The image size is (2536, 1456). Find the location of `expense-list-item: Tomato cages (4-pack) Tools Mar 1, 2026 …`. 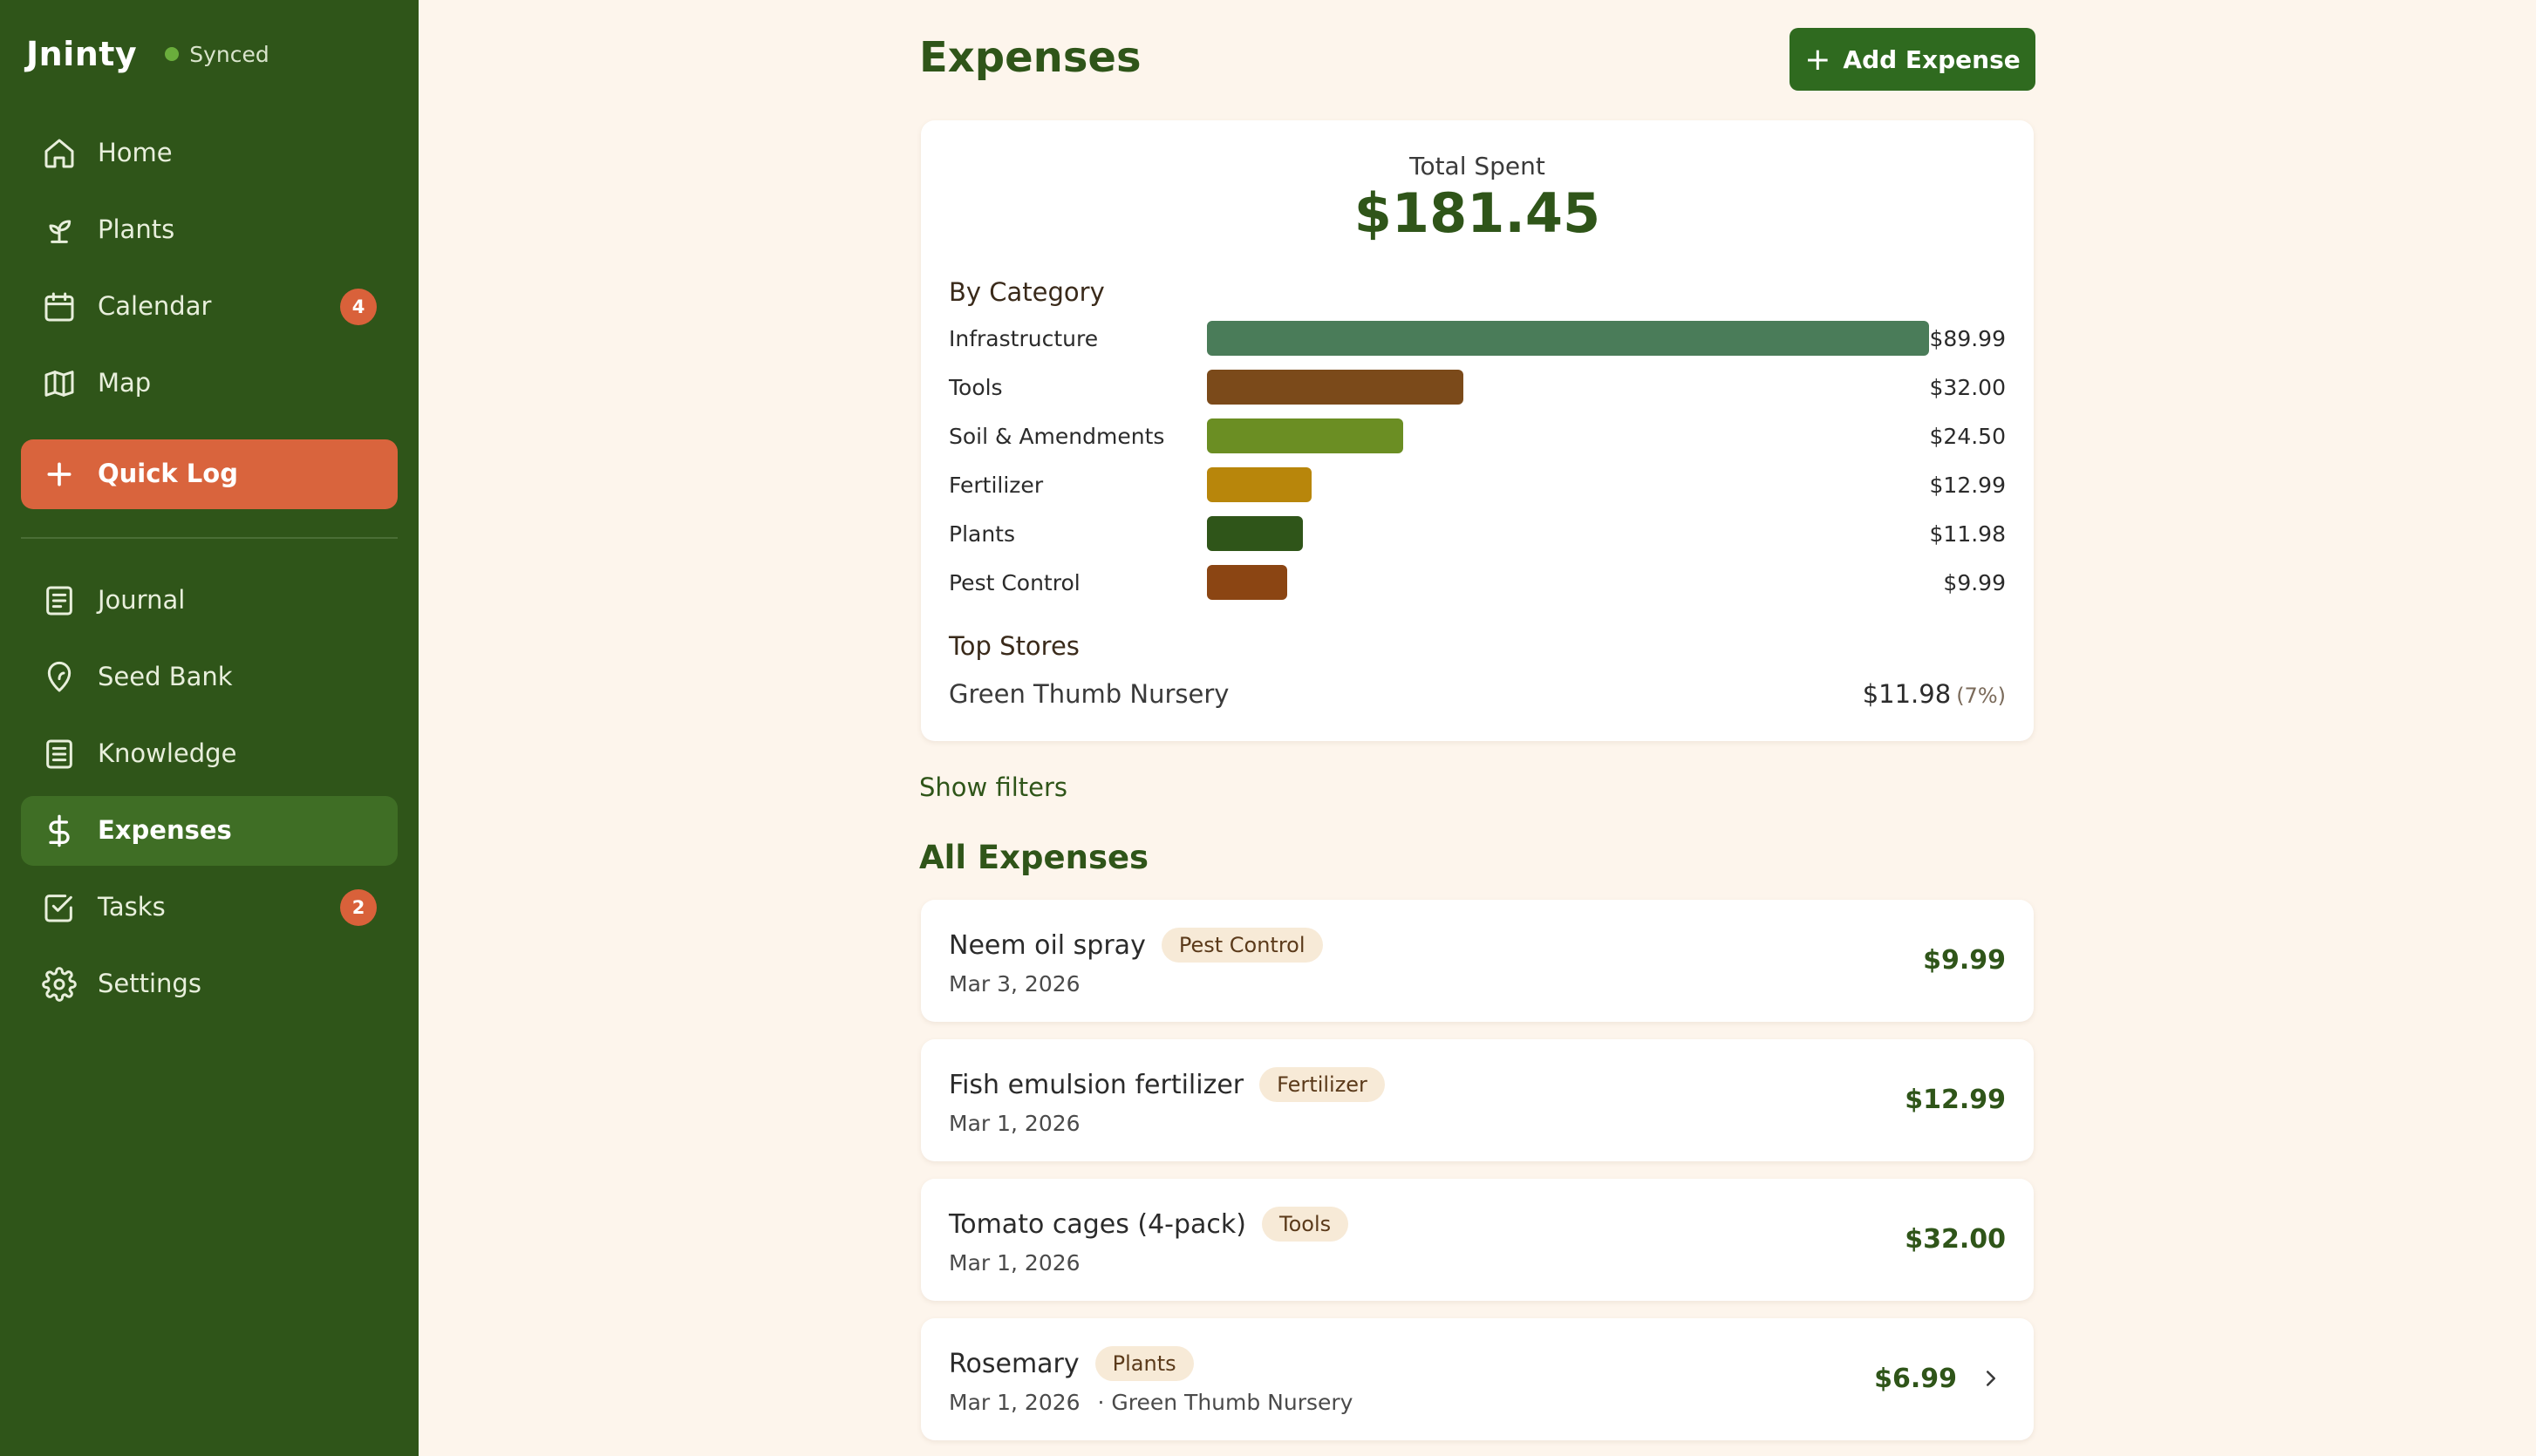

expense-list-item: Tomato cages (4-pack) Tools Mar 1, 2026 … is located at coordinates (1477, 1240).